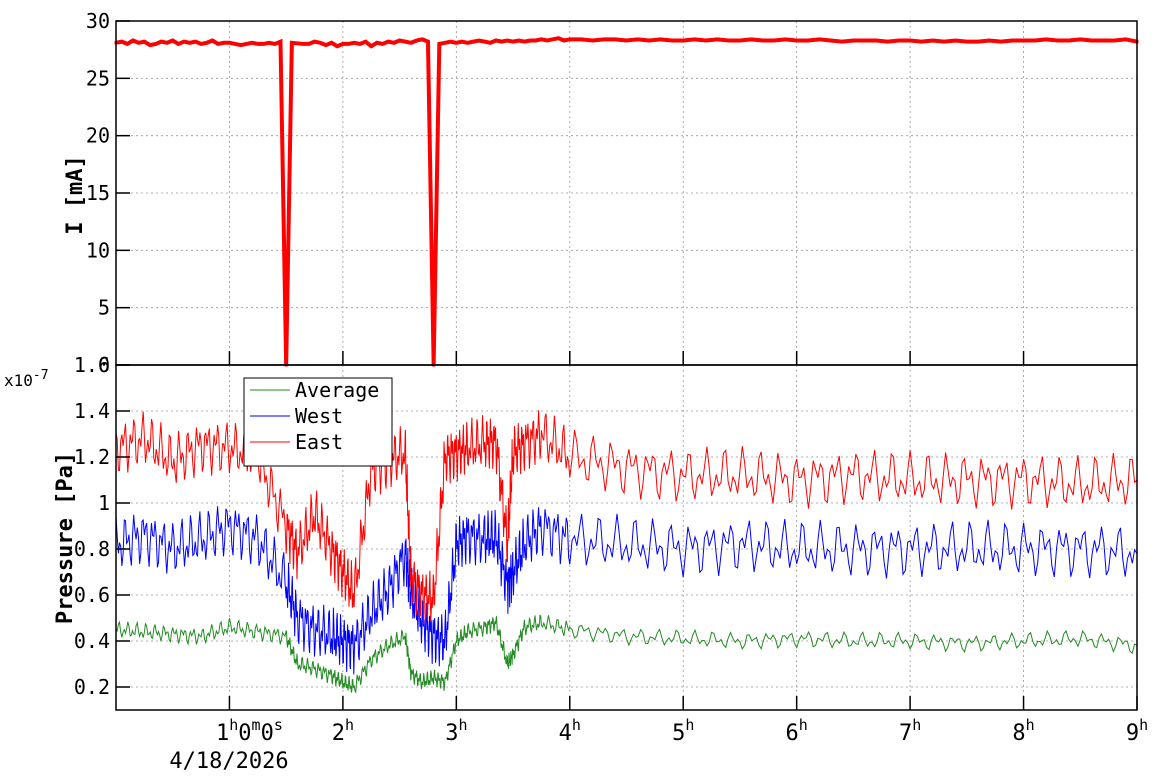 The height and width of the screenshot is (782, 1158). Describe the element at coordinates (570, 731) in the screenshot. I see `pressure-xtick-label: 4h` at that location.